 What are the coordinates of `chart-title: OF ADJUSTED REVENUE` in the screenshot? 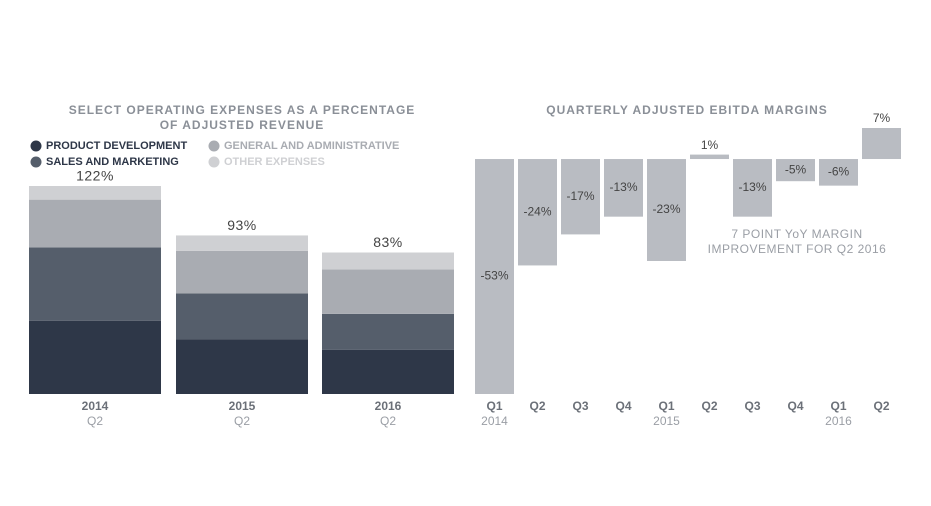 It's located at (242, 125).